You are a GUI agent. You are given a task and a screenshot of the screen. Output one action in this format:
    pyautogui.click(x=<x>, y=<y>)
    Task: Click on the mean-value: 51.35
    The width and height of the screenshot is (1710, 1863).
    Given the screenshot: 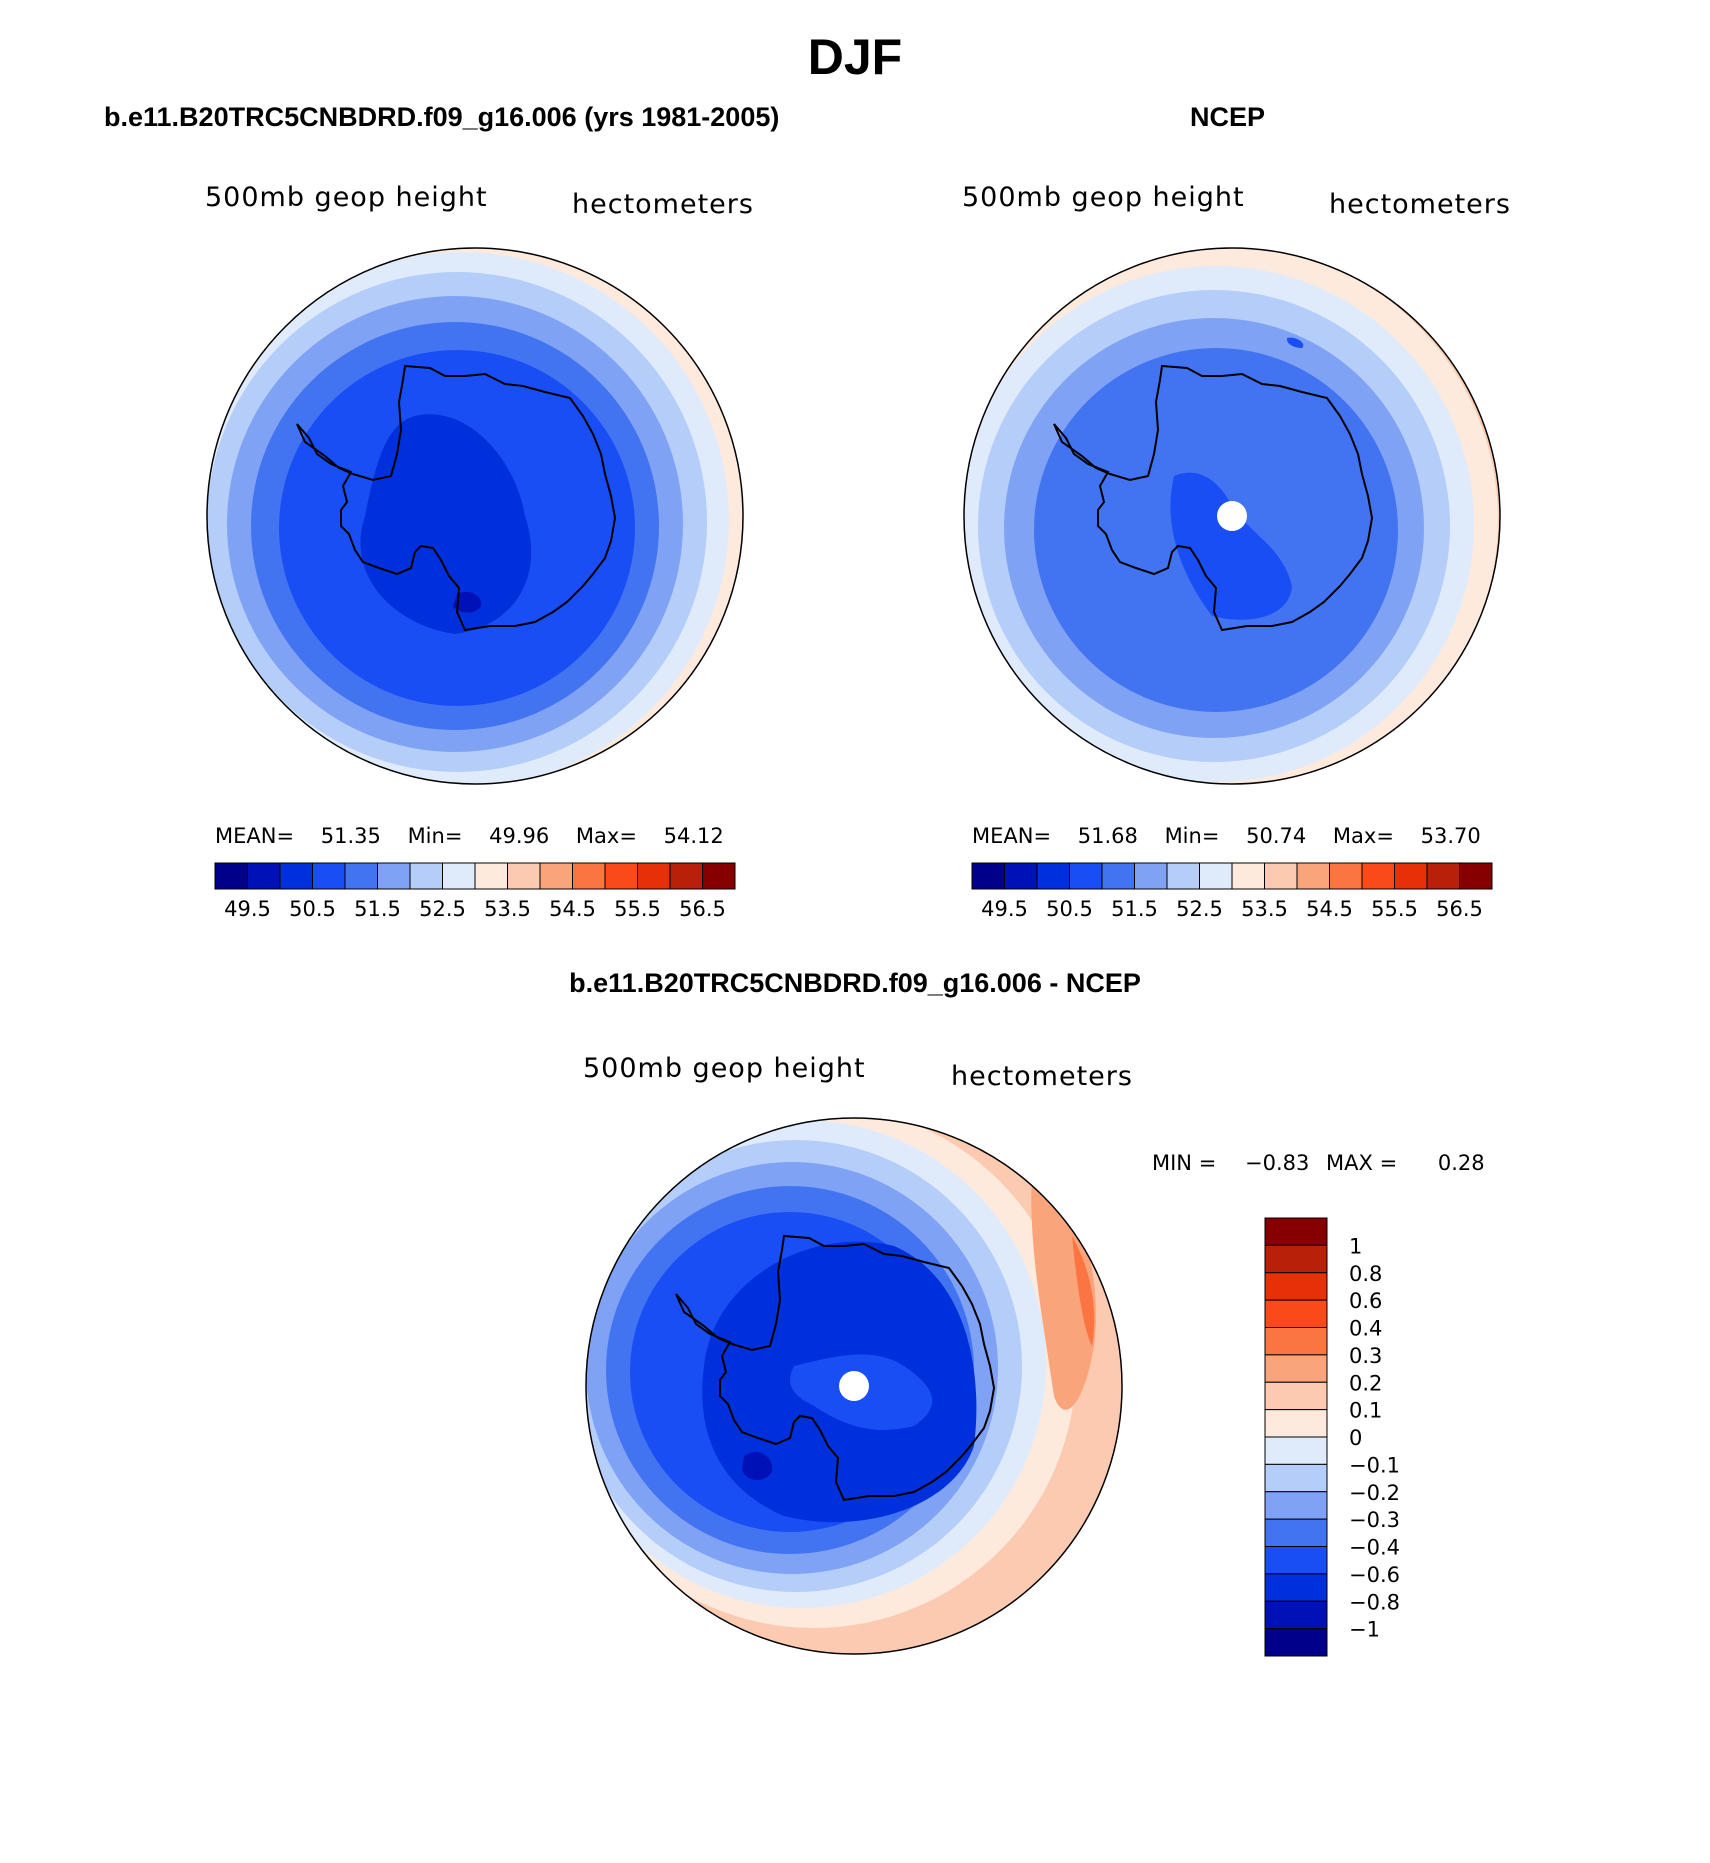 What is the action you would take?
    pyautogui.click(x=350, y=836)
    